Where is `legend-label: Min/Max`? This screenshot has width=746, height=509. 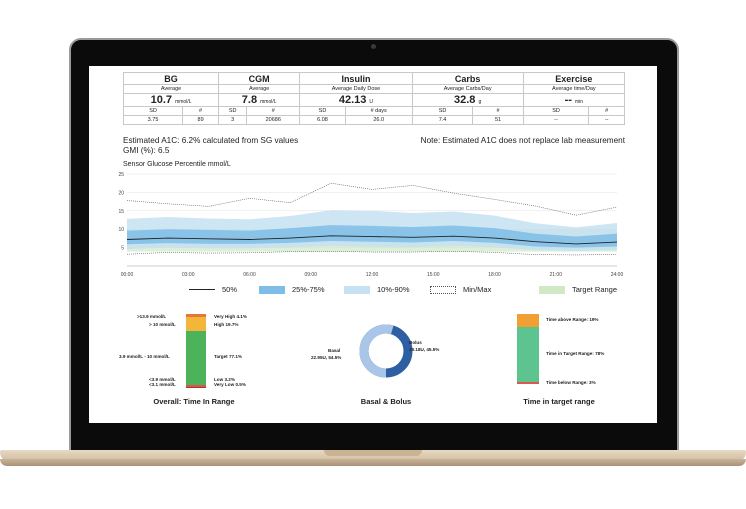 legend-label: Min/Max is located at coordinates (477, 289).